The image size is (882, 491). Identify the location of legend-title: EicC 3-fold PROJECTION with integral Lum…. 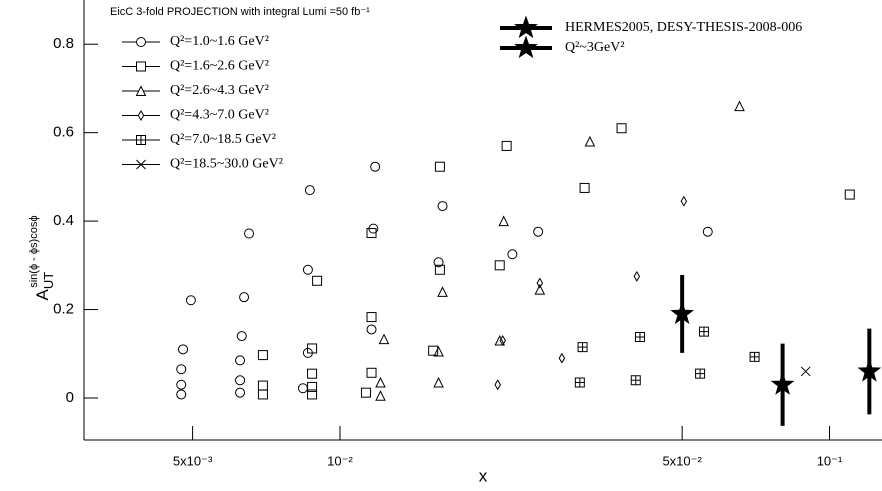
(240, 12).